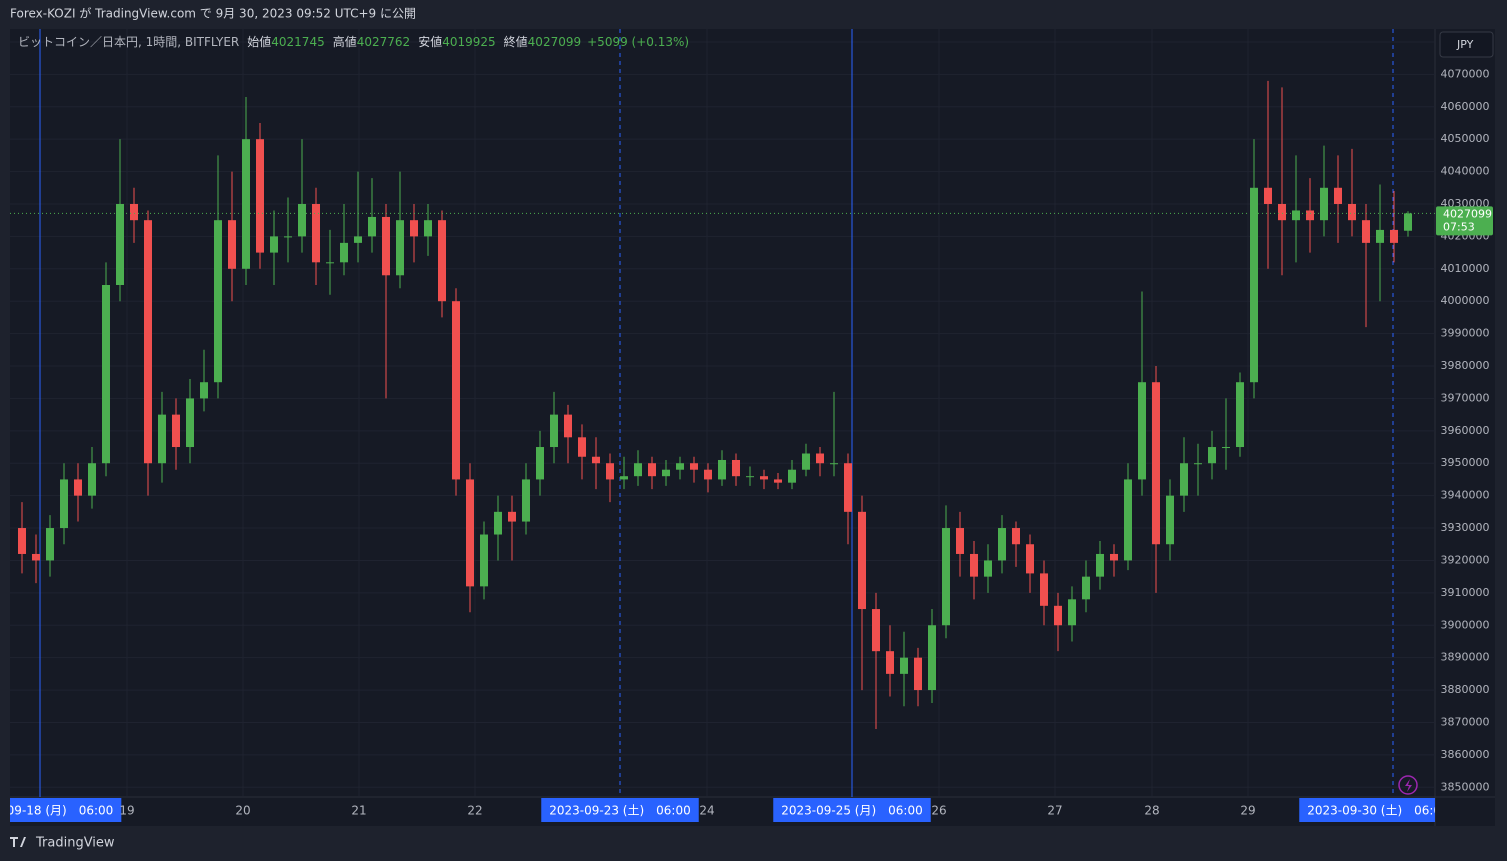  Describe the element at coordinates (1465, 689) in the screenshot. I see `y-tick-label: 3880000` at that location.